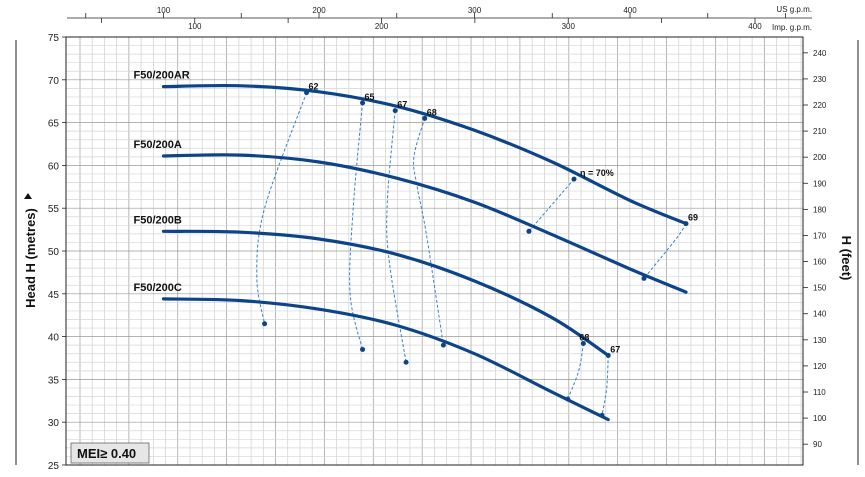 The height and width of the screenshot is (477, 865). What do you see at coordinates (819, 392) in the screenshot?
I see `right-tick-label: 110` at bounding box center [819, 392].